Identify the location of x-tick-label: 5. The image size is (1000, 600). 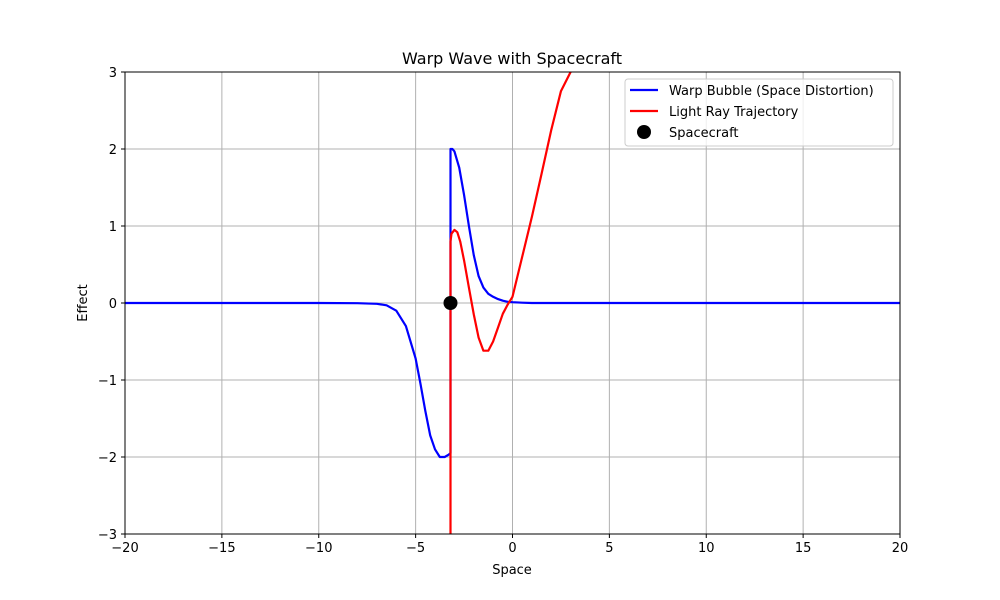
(609, 548).